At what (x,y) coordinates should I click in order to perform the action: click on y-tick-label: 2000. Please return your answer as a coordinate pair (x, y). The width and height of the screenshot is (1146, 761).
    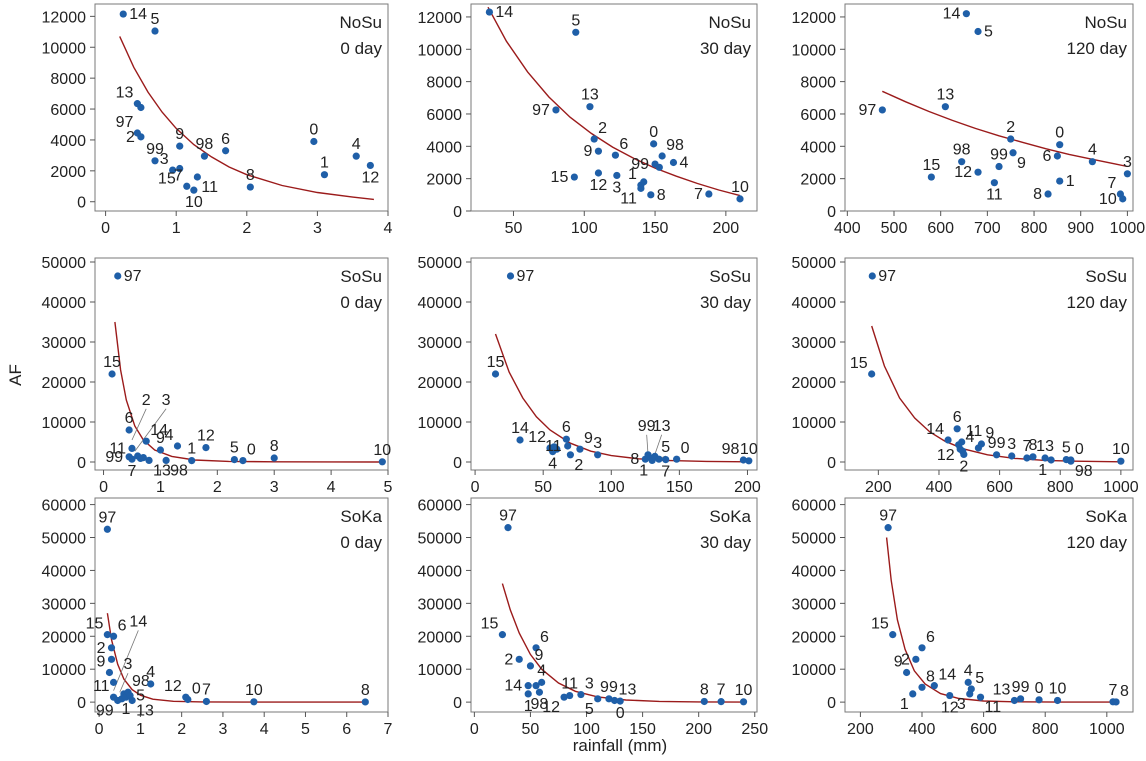
    Looking at the image, I should click on (818, 180).